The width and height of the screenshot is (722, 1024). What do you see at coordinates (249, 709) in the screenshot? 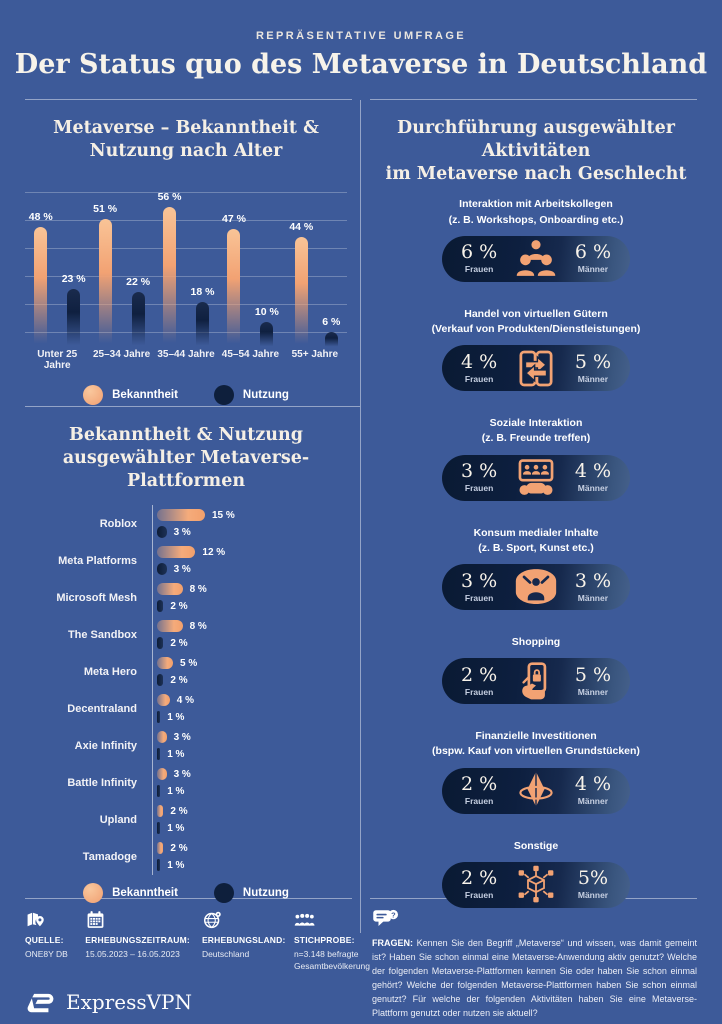
I see `platform-bars: 4 % 1 %` at bounding box center [249, 709].